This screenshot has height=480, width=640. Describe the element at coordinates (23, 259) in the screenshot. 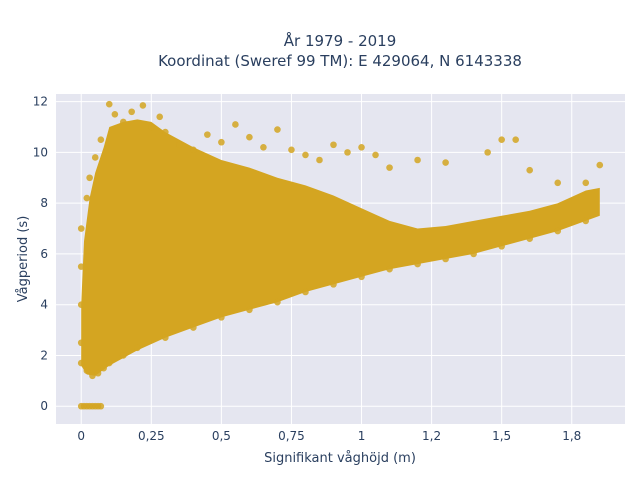

I see `y-axis-title: Vågperiod (s)` at that location.